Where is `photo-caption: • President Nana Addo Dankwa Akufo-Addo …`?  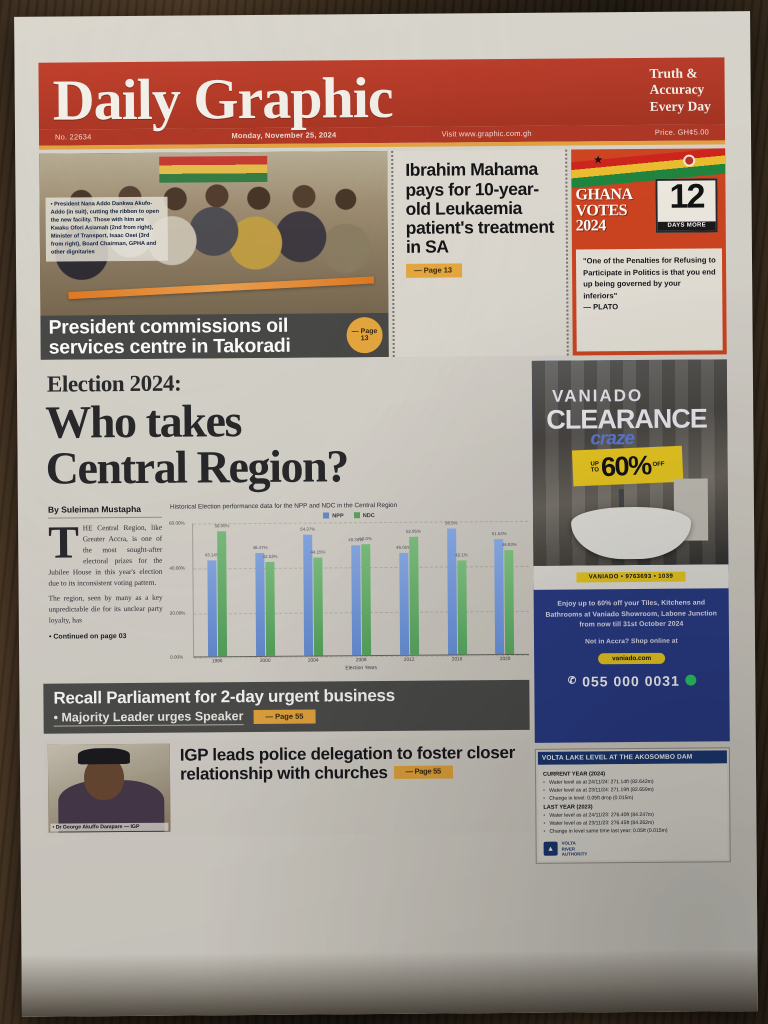 photo-caption: • President Nana Addo Dankwa Akufo-Addo … is located at coordinates (107, 229).